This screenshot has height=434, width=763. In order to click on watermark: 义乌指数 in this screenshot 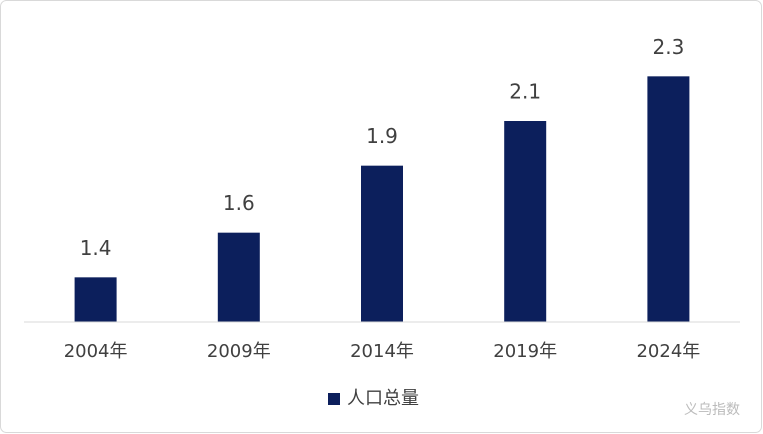, I will do `click(712, 410)`.